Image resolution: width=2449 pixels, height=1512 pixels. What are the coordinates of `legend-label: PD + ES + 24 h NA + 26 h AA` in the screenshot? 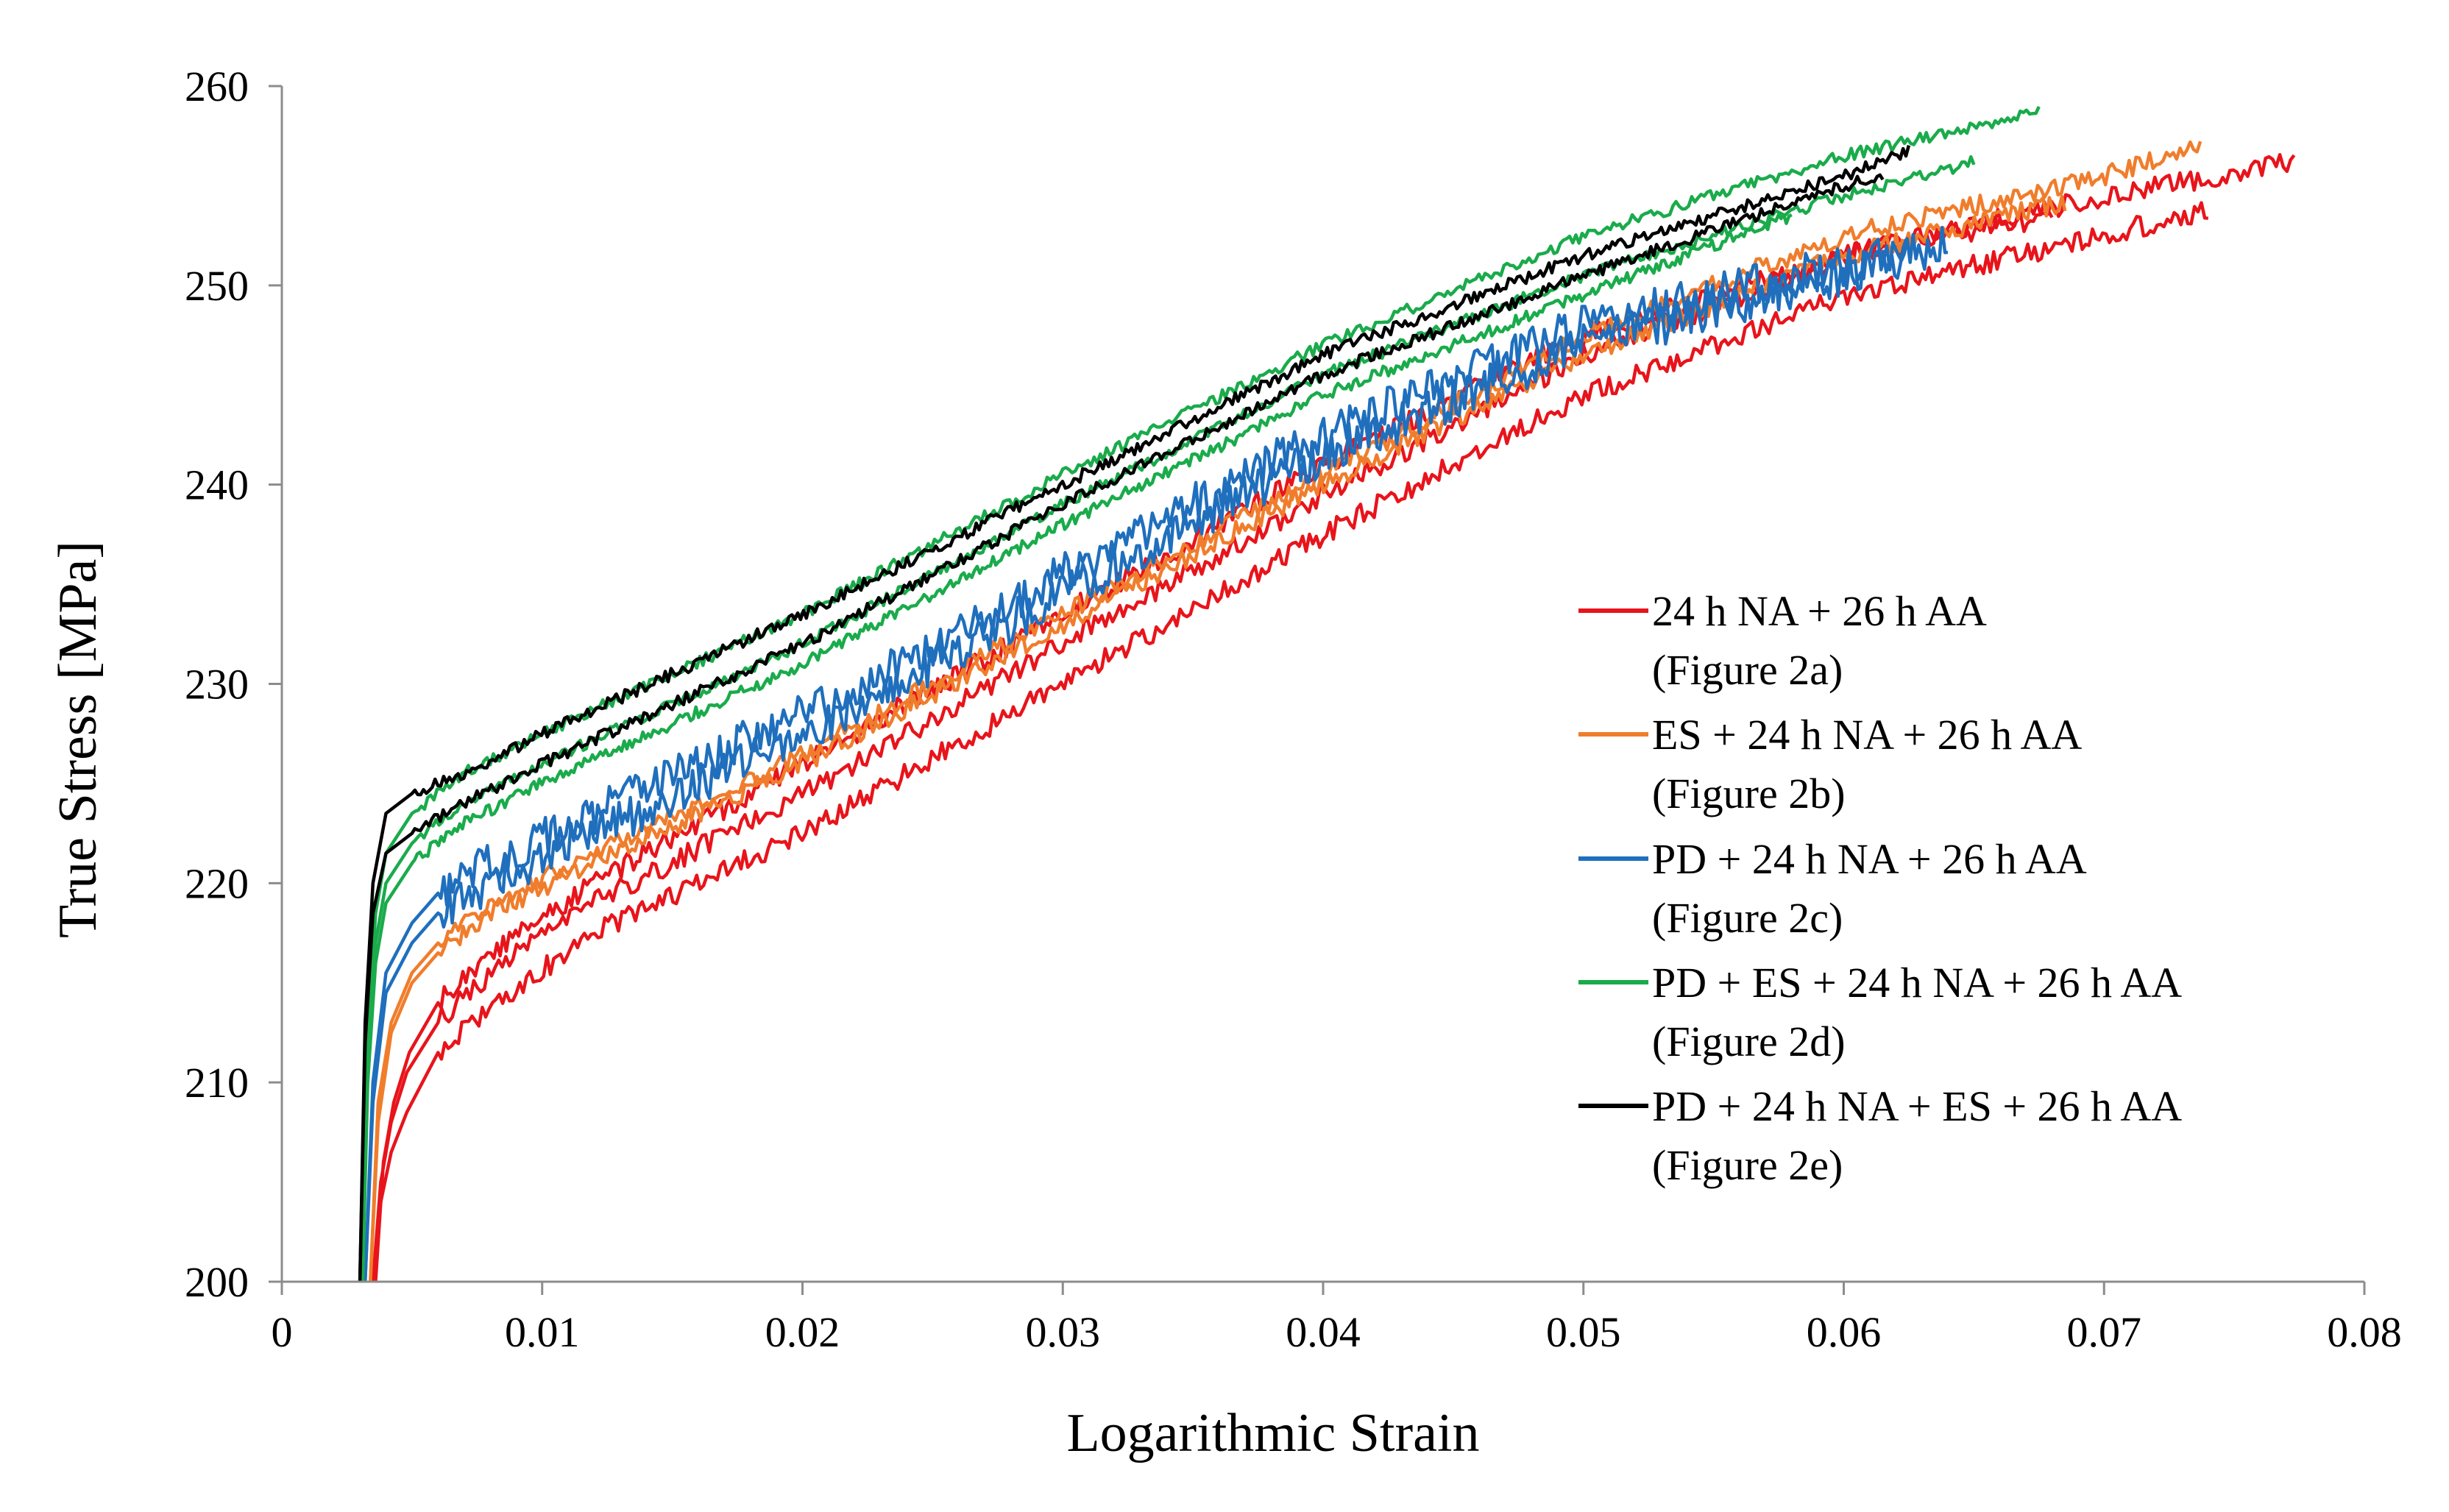 It's located at (1917, 983).